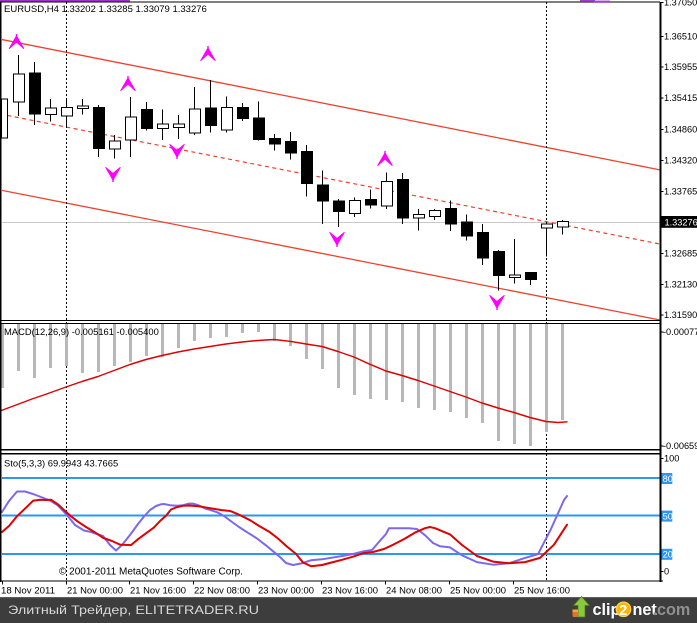  I want to click on svg-text: 50, so click(668, 516).